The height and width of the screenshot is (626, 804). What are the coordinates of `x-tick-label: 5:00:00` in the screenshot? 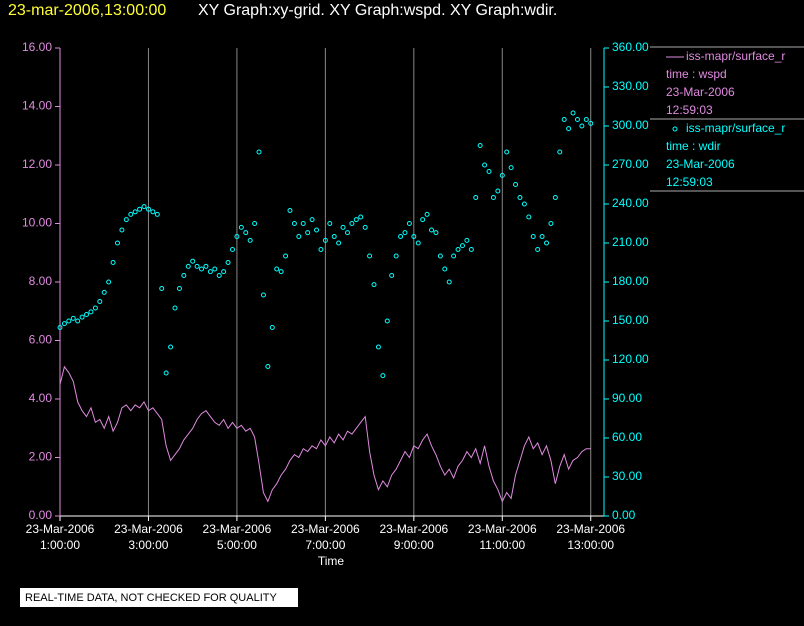 It's located at (237, 545).